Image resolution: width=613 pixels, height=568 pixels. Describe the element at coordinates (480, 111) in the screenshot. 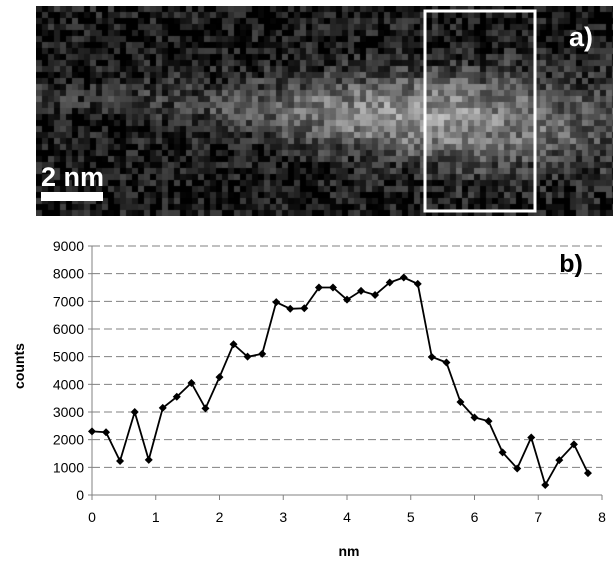

I see `selection-rectangle` at that location.